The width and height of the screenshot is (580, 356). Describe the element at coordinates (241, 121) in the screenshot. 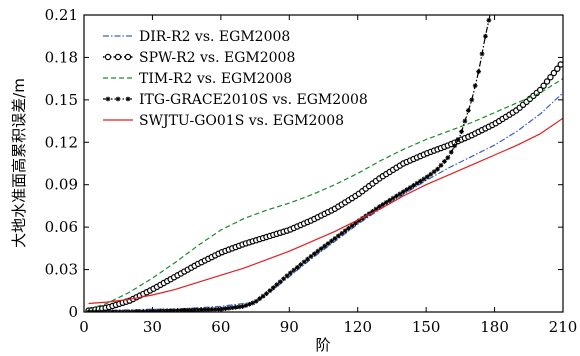

I see `legend-label: SWJTU-GO01S vs. EGM2008` at that location.